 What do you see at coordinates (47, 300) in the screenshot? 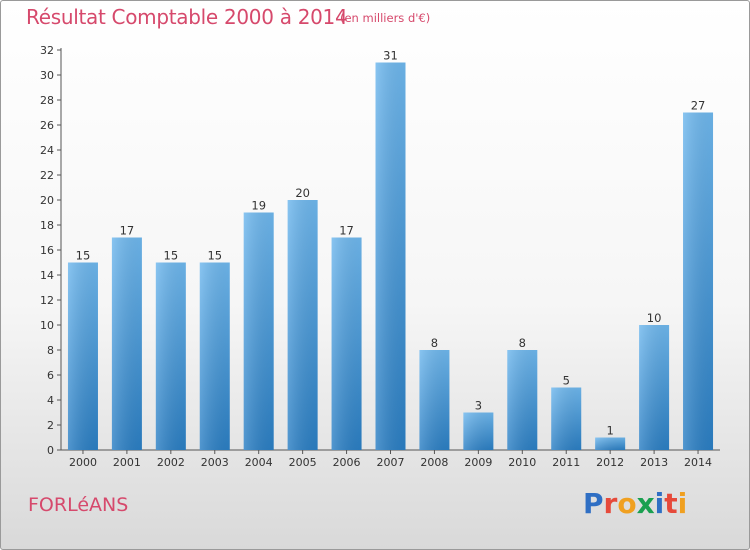
I see `y-tick-label: 12` at bounding box center [47, 300].